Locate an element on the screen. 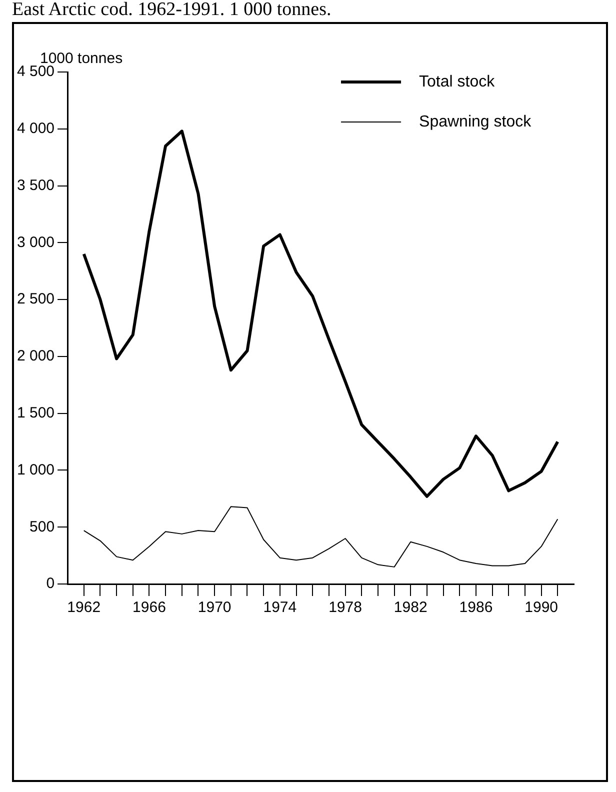 This screenshot has width=616, height=792. y-tick-label: 0 is located at coordinates (50, 583).